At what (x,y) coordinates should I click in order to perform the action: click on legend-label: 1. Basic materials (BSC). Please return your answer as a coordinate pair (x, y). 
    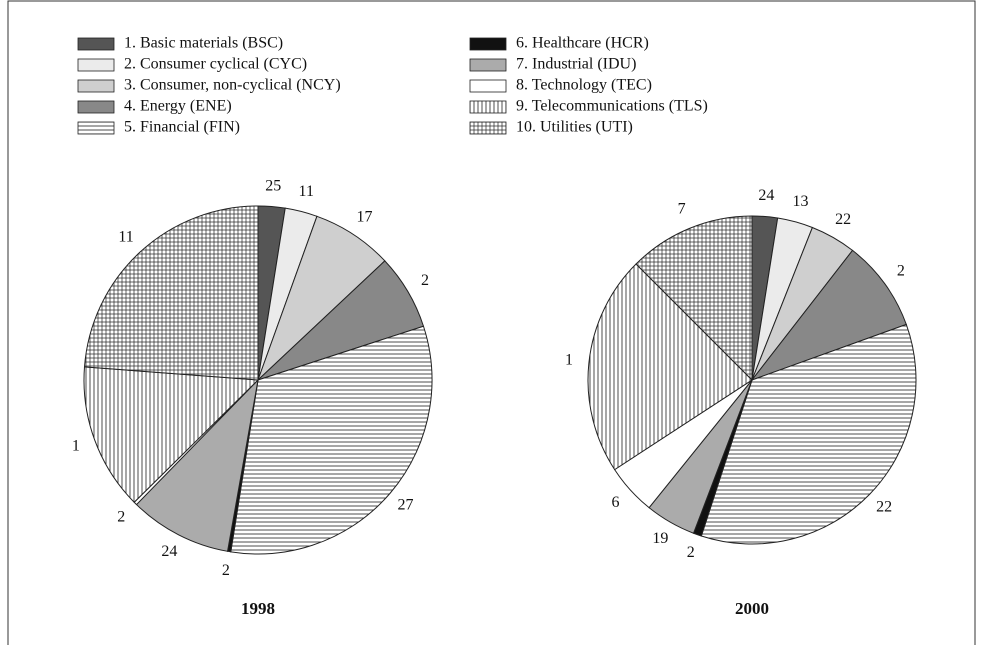
    Looking at the image, I should click on (203, 43).